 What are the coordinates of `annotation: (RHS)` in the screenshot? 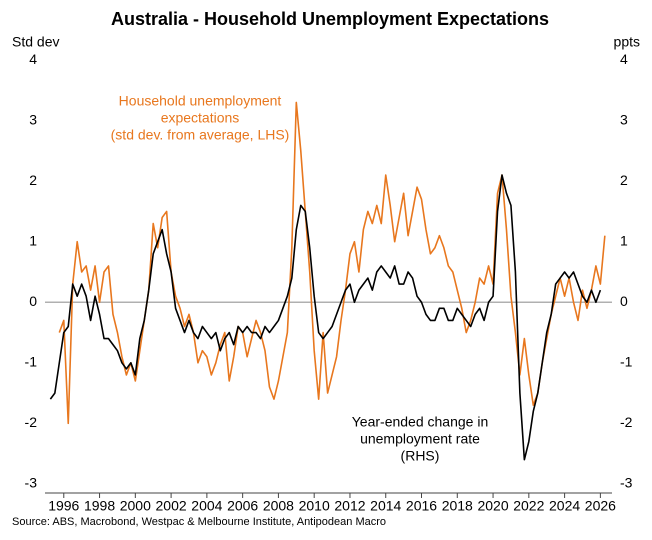 It's located at (420, 456).